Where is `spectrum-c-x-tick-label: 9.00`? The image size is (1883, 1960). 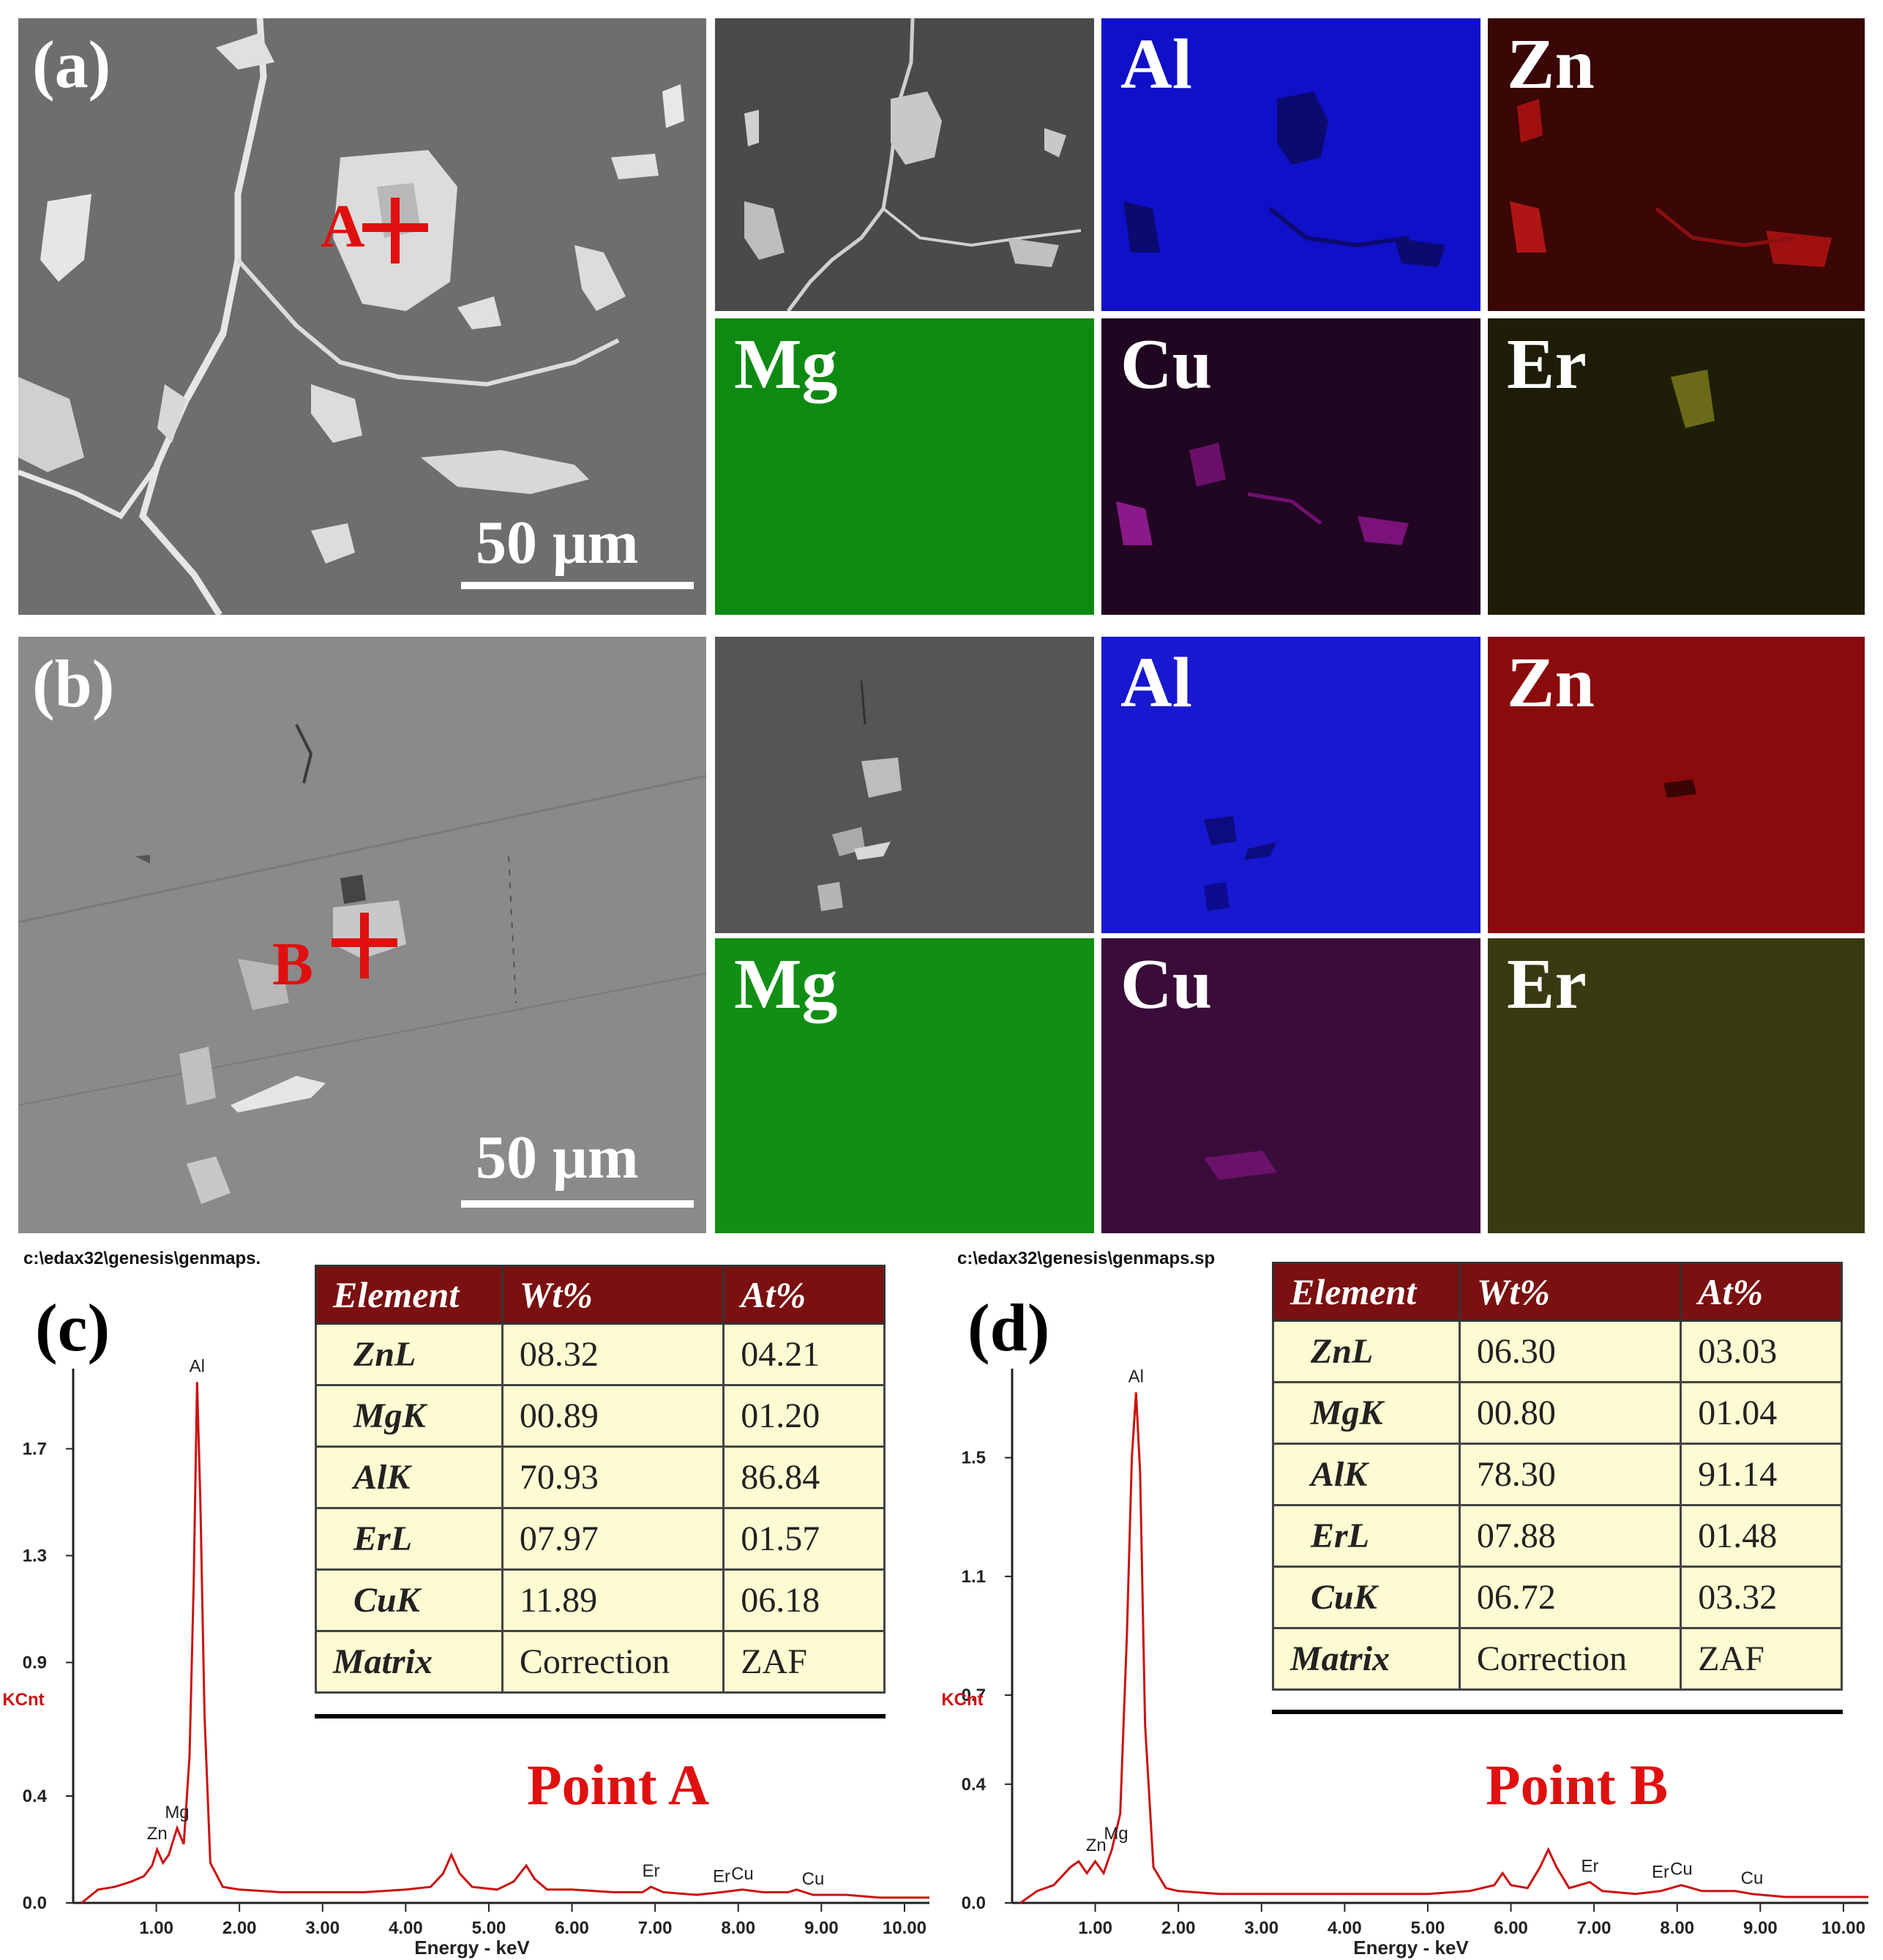 spectrum-c-x-tick-label: 9.00 is located at coordinates (821, 1928).